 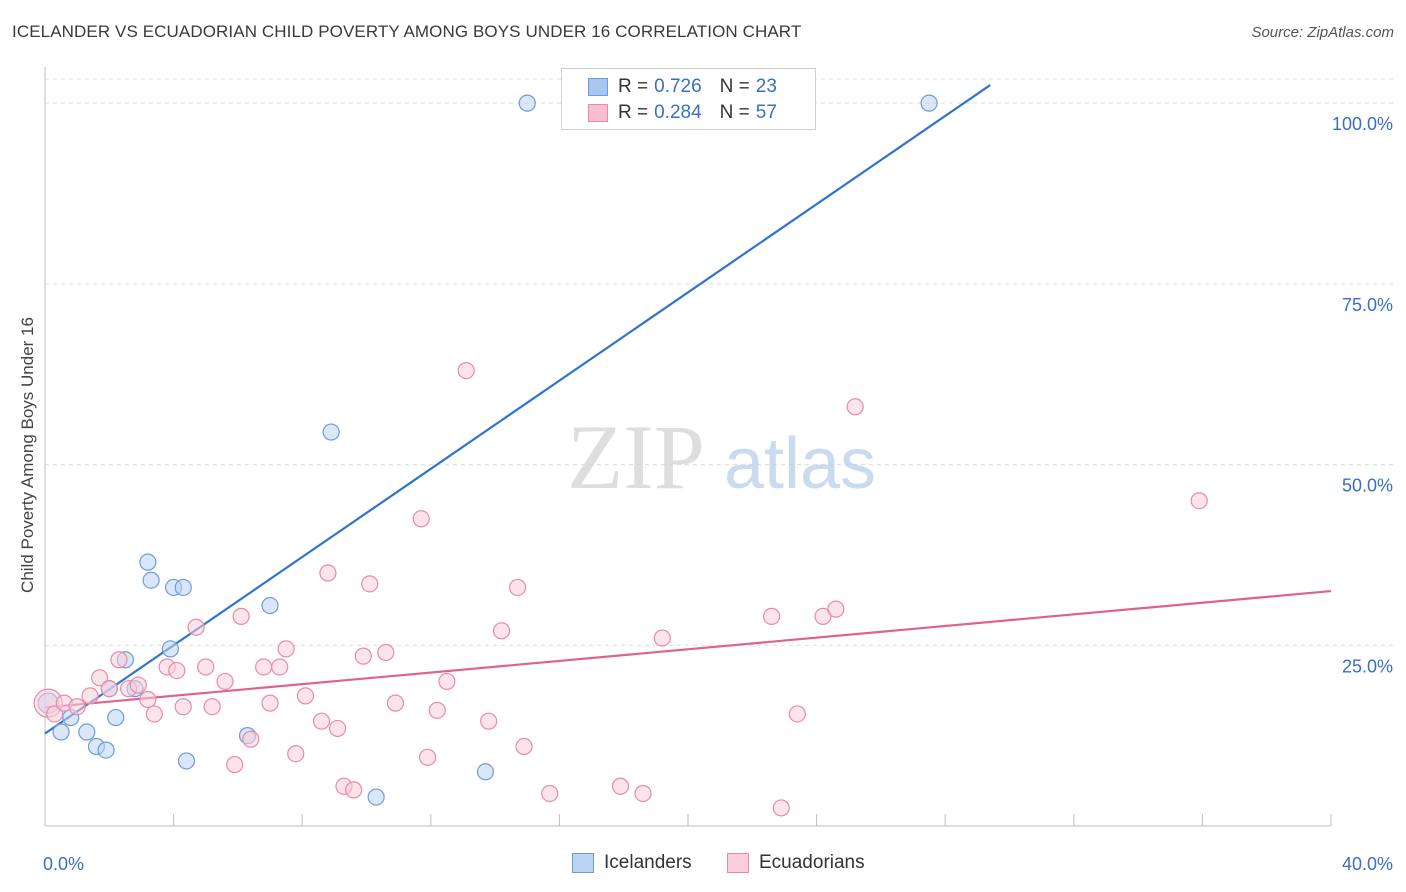 What do you see at coordinates (1367, 305) in the screenshot?
I see `y-tick-label: 75.0%` at bounding box center [1367, 305].